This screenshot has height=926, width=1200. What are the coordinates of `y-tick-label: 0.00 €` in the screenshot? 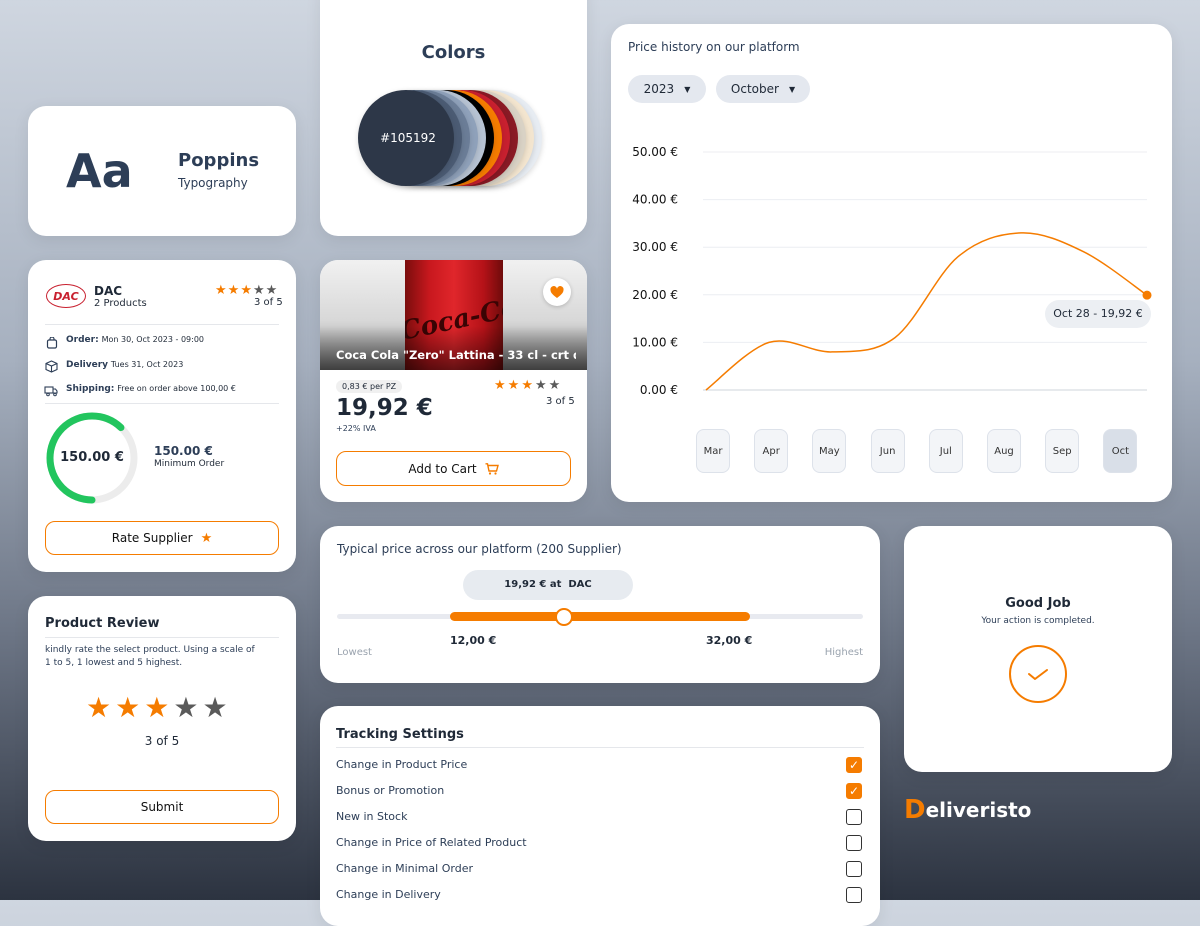 It's located at (659, 390).